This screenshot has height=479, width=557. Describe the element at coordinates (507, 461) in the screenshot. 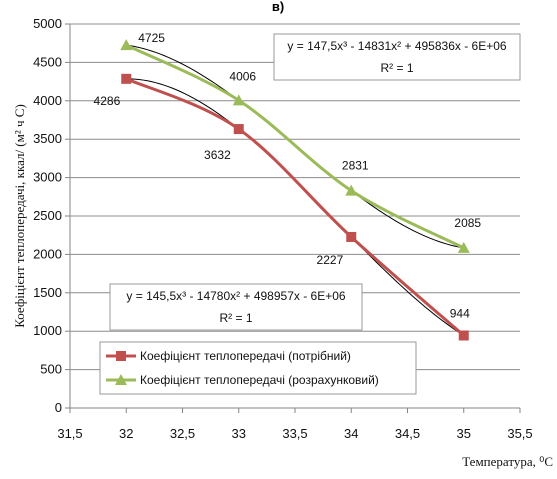

I see `x-axis-title: Температура, ⁰С` at that location.